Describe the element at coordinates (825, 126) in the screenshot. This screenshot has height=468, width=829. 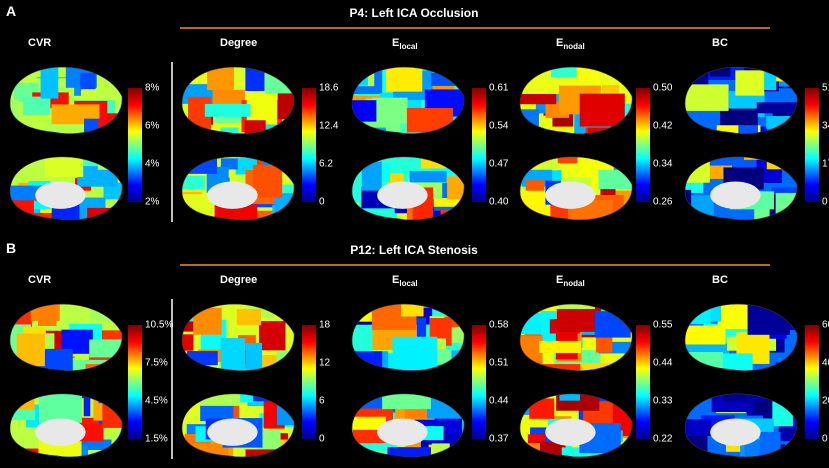
I see `colorbar-tick: 34` at that location.